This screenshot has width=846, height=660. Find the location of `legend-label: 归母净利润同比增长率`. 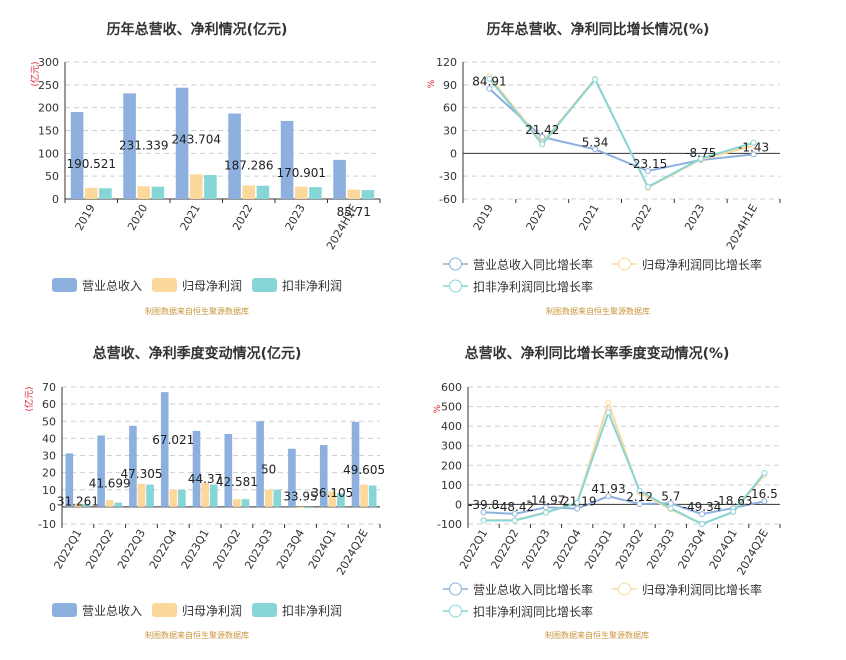

legend-label: 归母净利润同比增长率 is located at coordinates (702, 589).